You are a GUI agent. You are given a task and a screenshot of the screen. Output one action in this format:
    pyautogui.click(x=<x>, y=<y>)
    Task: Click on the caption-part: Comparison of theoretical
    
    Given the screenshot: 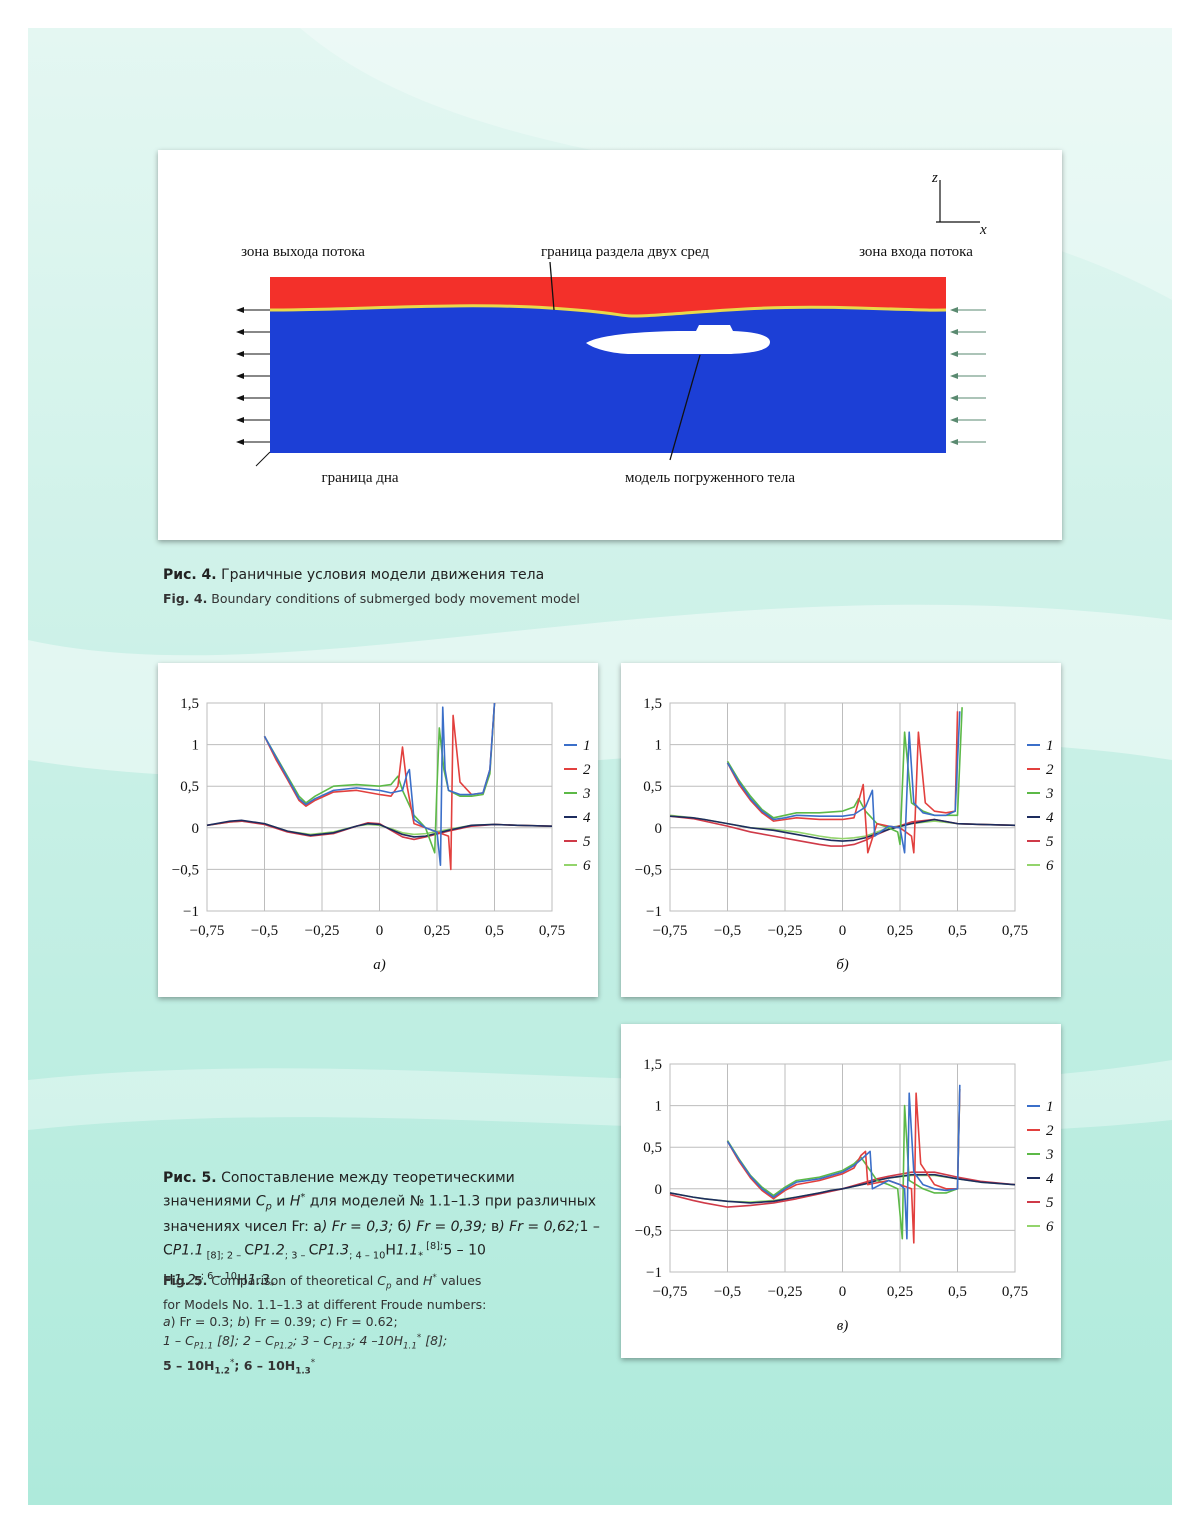 What is the action you would take?
    pyautogui.click(x=292, y=1280)
    